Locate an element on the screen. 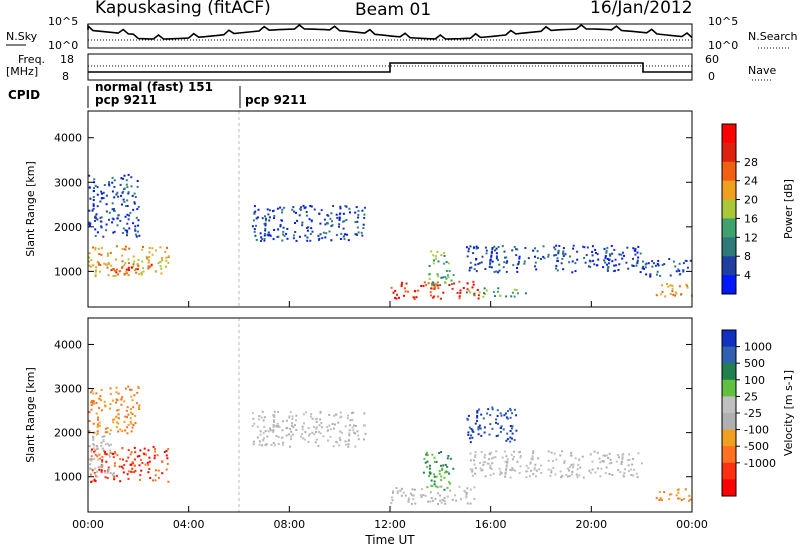 This screenshot has width=800, height=554. freq-label-2: [MHz] is located at coordinates (22, 71).